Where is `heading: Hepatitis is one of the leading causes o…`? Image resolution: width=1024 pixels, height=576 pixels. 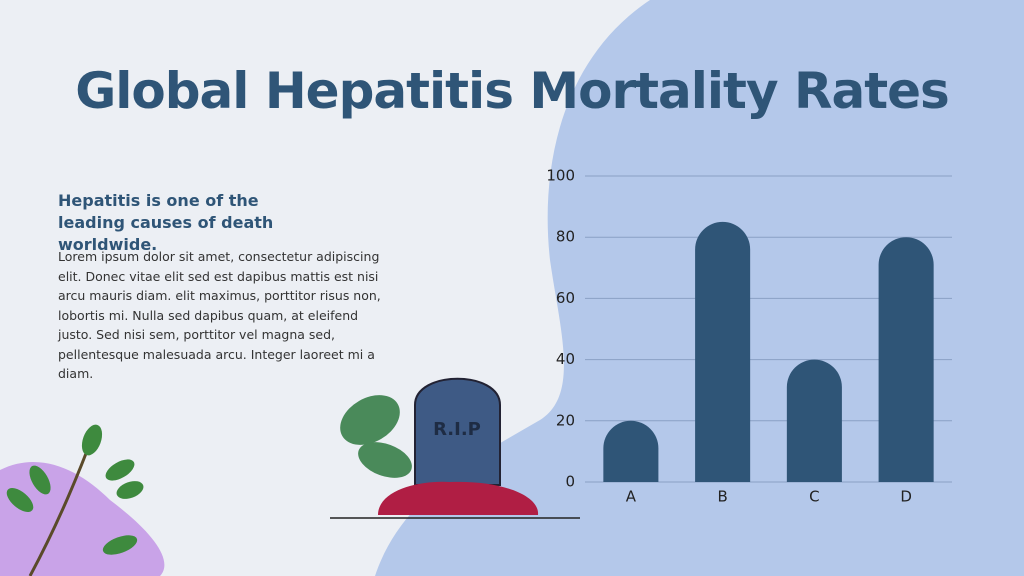
heading: Hepatitis is one of the leading causes o… is located at coordinates (166, 222).